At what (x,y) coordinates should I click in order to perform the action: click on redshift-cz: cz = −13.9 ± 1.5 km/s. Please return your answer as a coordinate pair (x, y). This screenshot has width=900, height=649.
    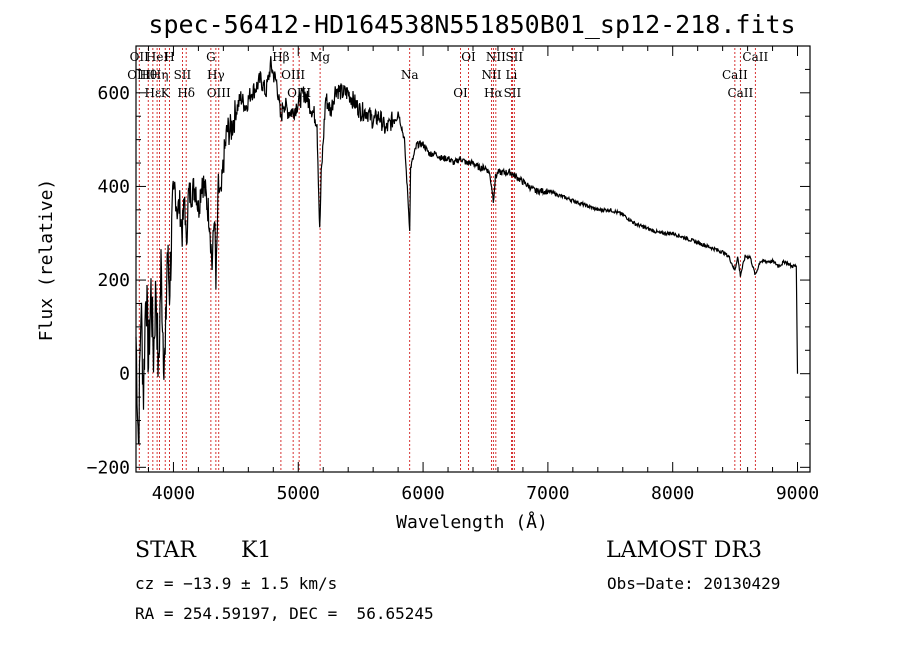
    Looking at the image, I should click on (236, 583).